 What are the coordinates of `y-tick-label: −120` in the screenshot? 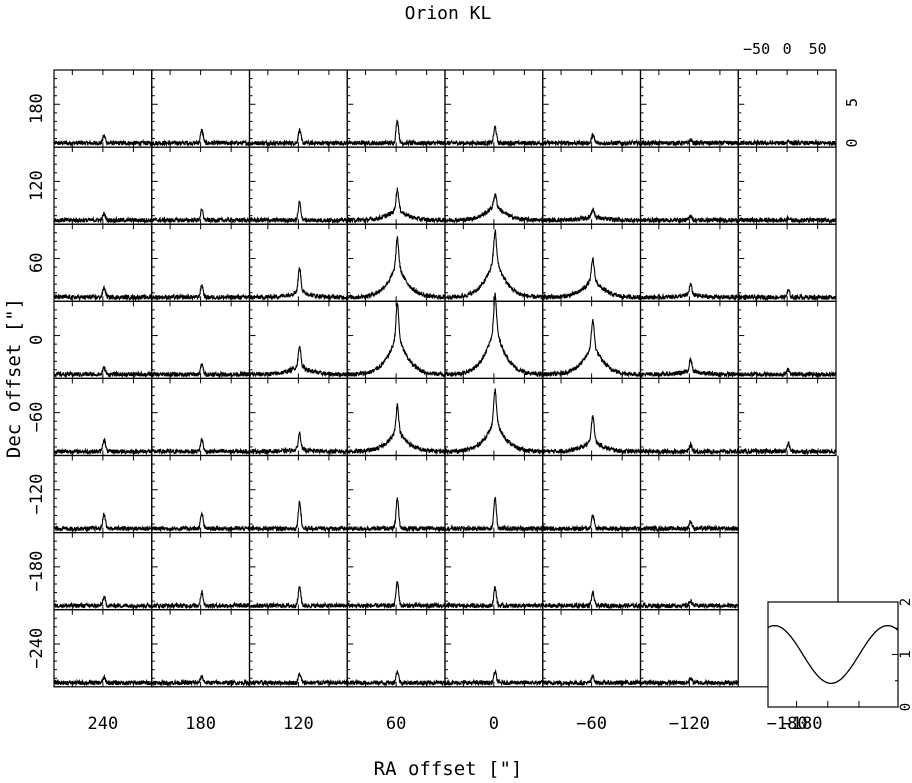 It's located at (37, 494).